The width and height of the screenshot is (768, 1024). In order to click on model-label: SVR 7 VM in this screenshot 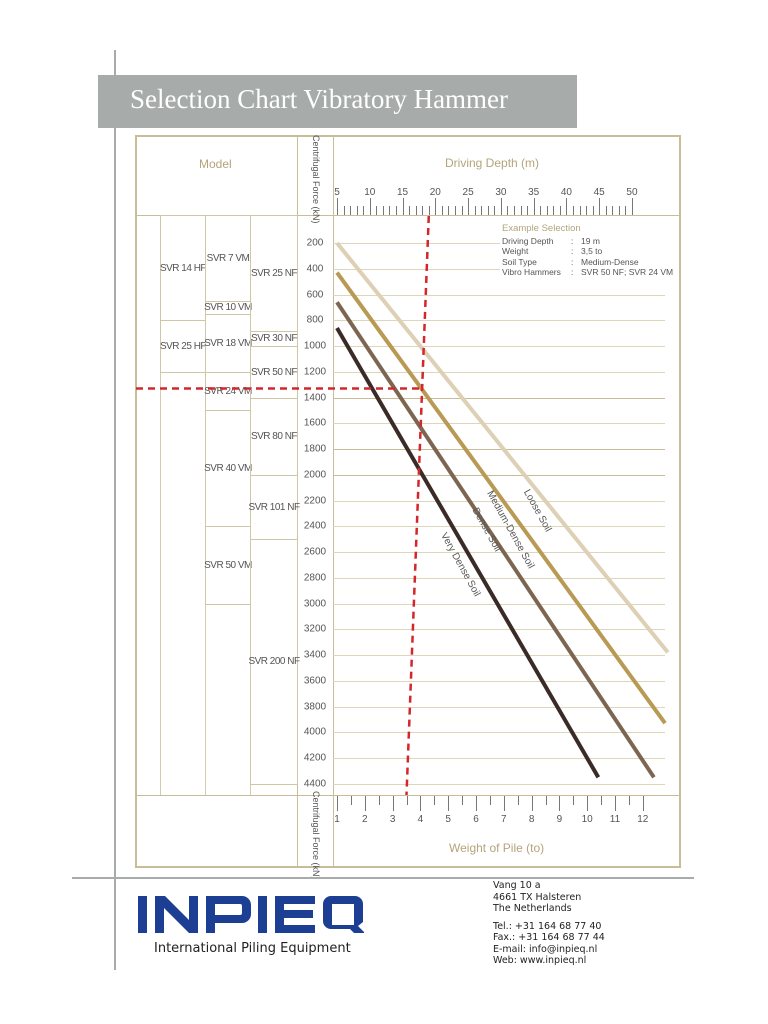, I will do `click(228, 258)`.